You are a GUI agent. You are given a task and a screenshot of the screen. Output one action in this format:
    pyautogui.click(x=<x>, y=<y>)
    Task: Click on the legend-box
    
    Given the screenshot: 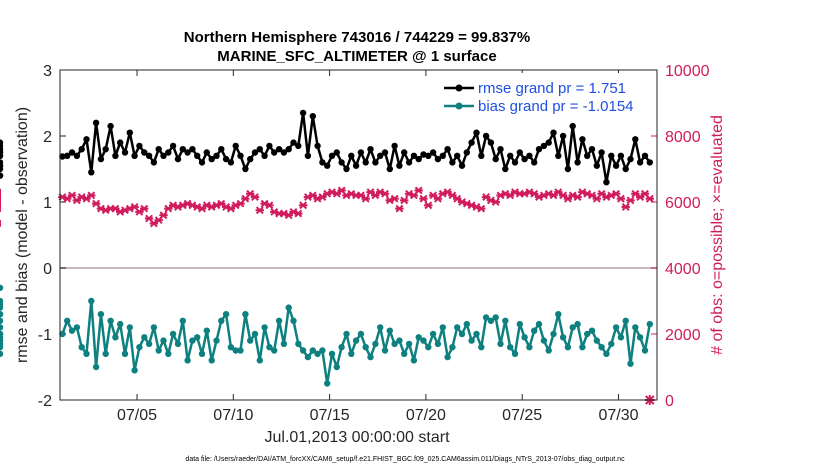 What is the action you would take?
    pyautogui.click(x=547, y=95)
    